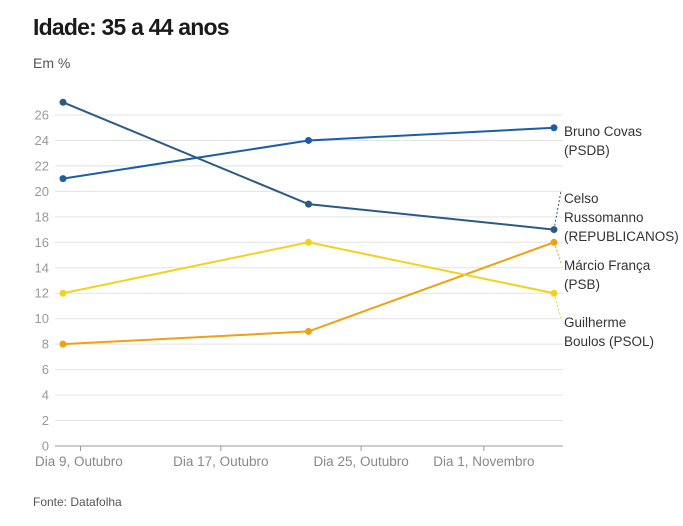 The image size is (683, 526). Describe the element at coordinates (45, 369) in the screenshot. I see `y-tick-label: 6` at that location.